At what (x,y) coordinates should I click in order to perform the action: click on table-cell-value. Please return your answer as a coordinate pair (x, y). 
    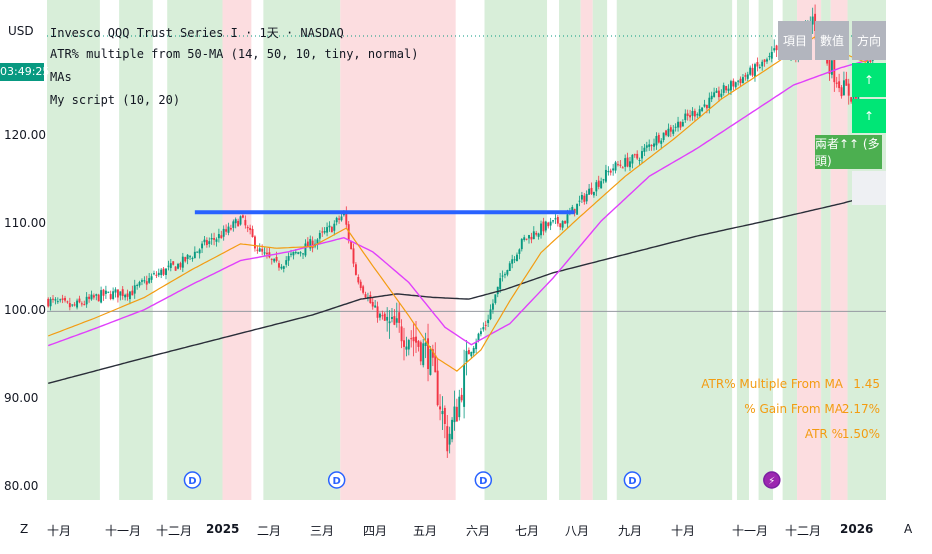
    Looking at the image, I should click on (832, 80).